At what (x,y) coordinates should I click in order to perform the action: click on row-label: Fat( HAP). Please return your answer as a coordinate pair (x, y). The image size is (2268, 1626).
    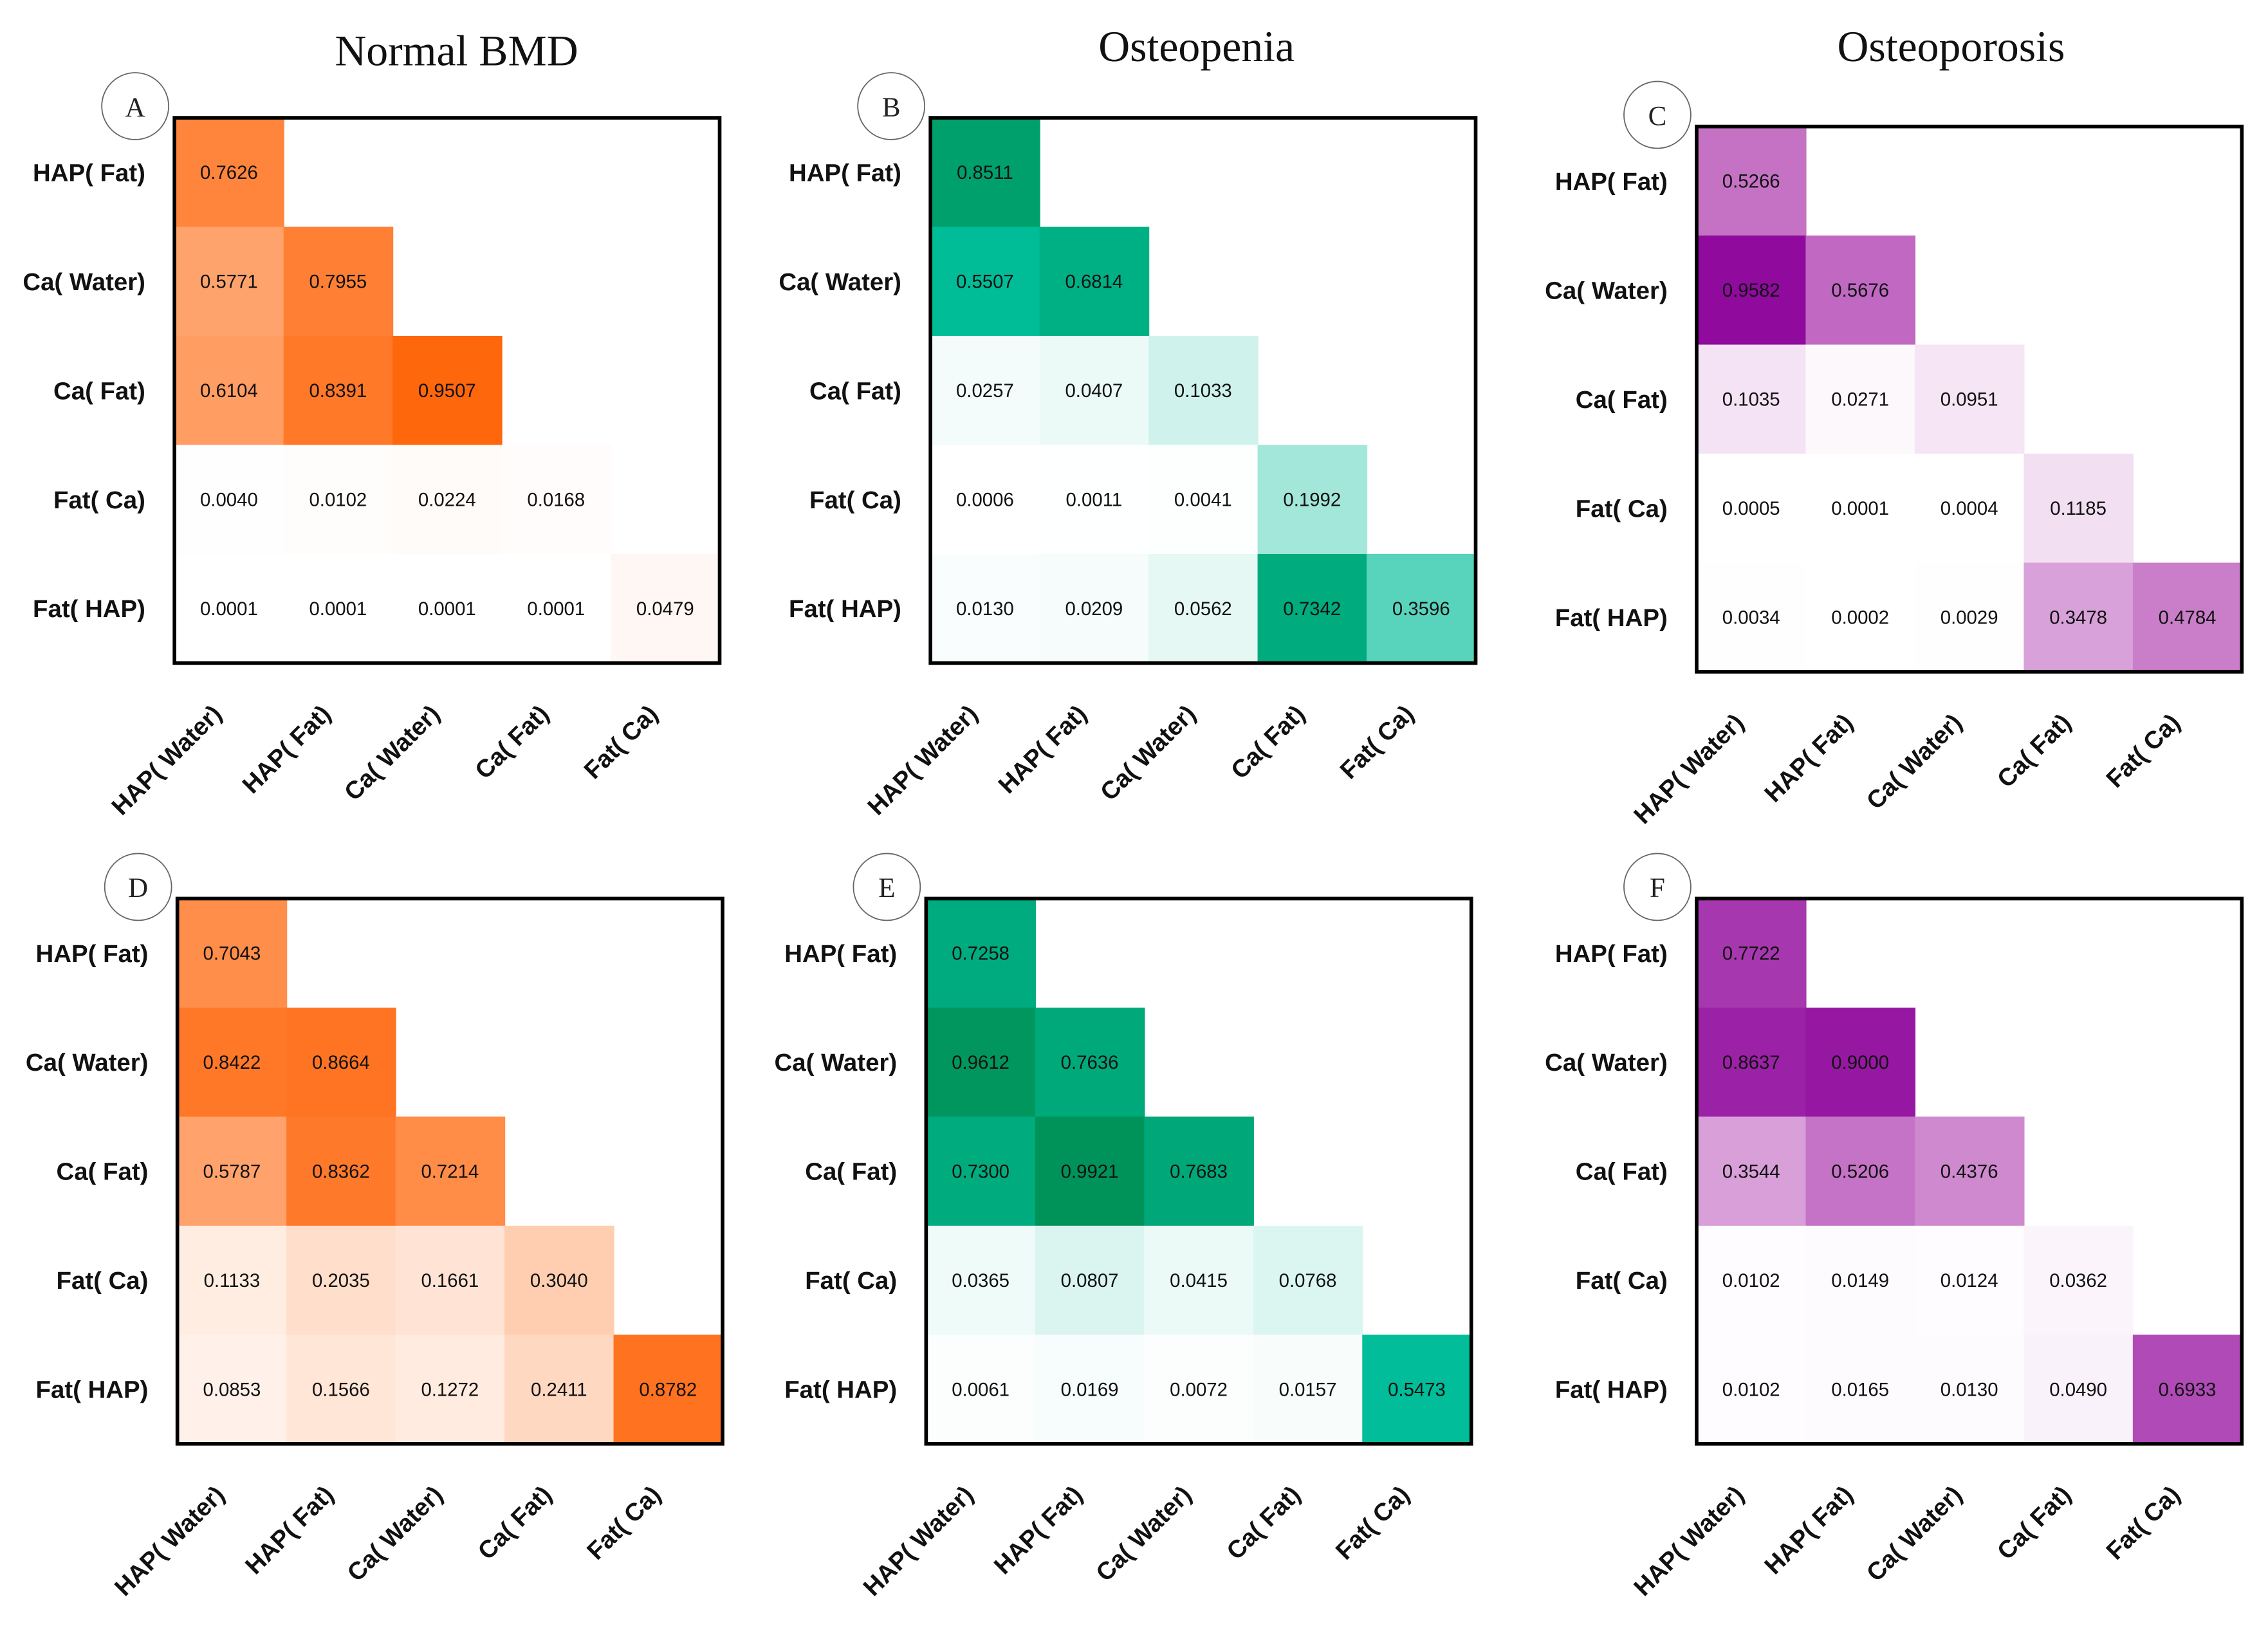
    Looking at the image, I should click on (840, 1390).